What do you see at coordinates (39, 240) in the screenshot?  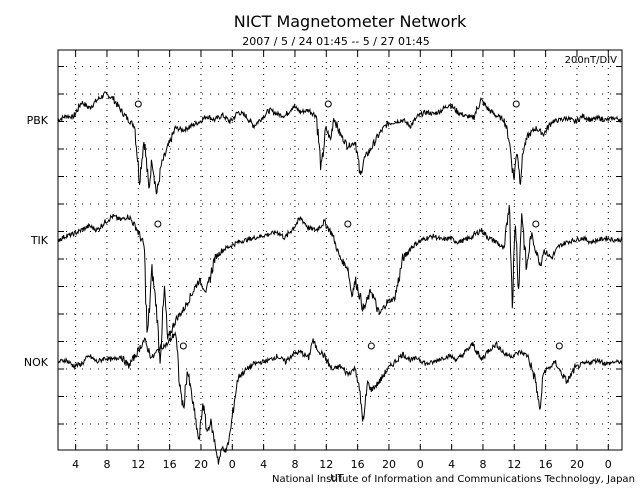 I see `station-label-tik: TIK` at bounding box center [39, 240].